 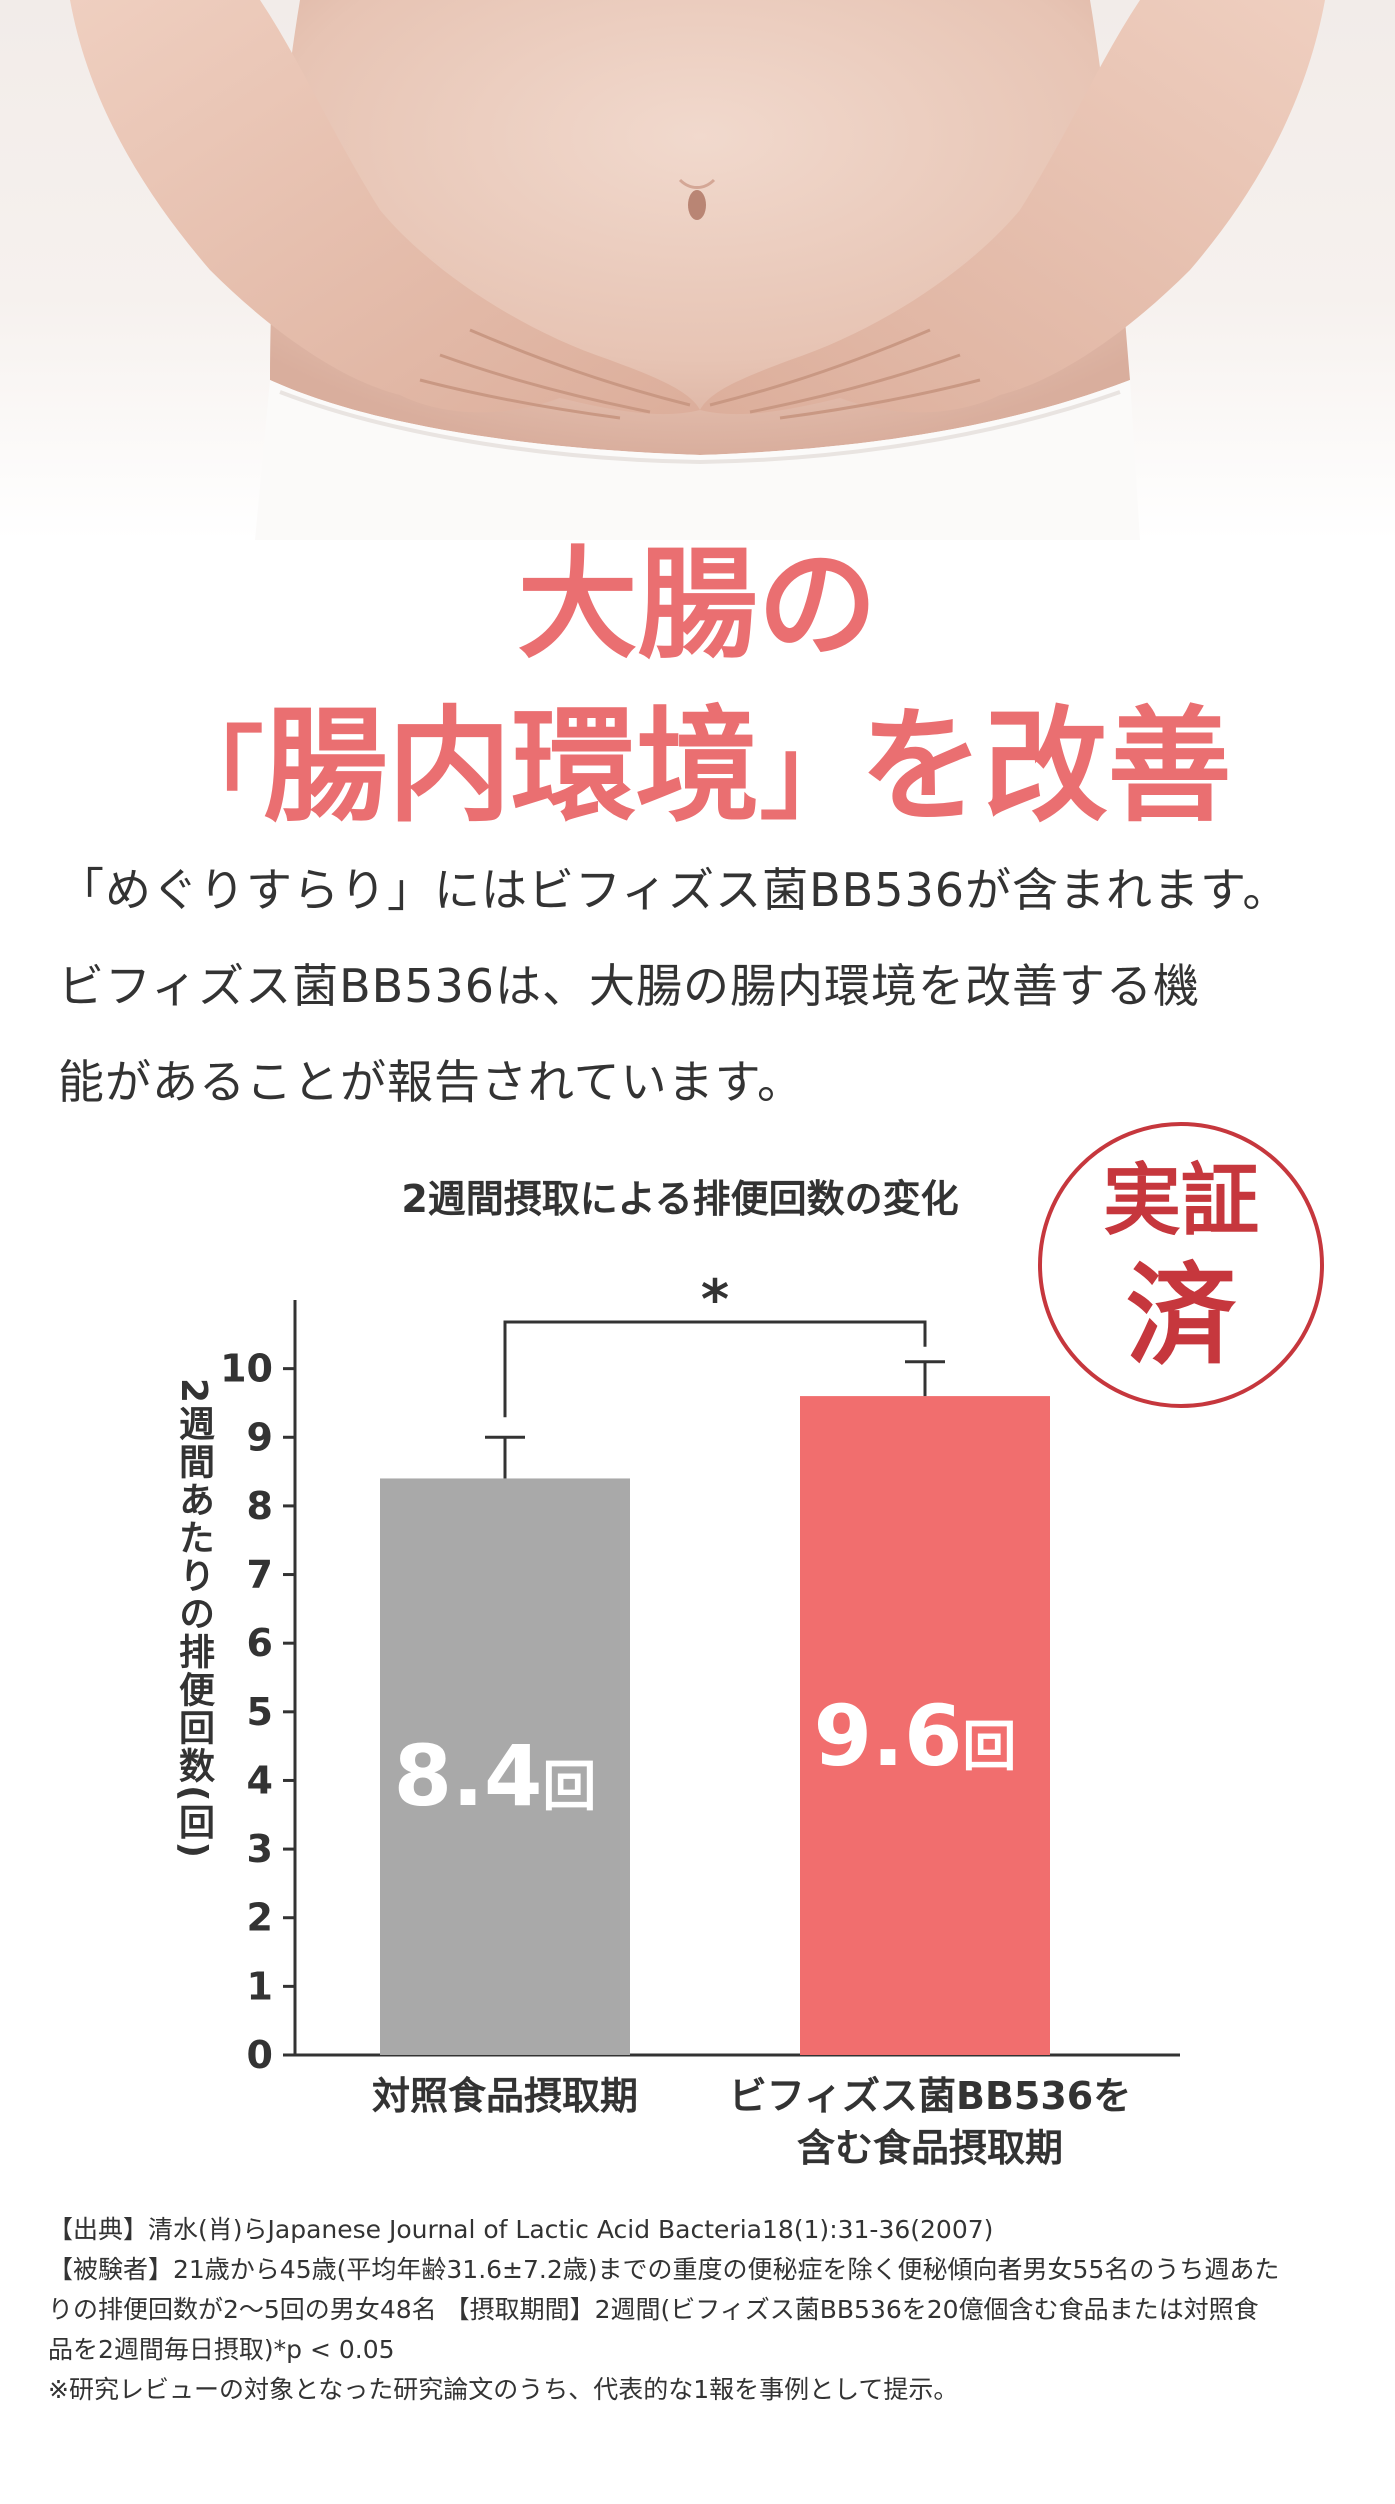 What do you see at coordinates (260, 1918) in the screenshot?
I see `y-tick-label-2: 2` at bounding box center [260, 1918].